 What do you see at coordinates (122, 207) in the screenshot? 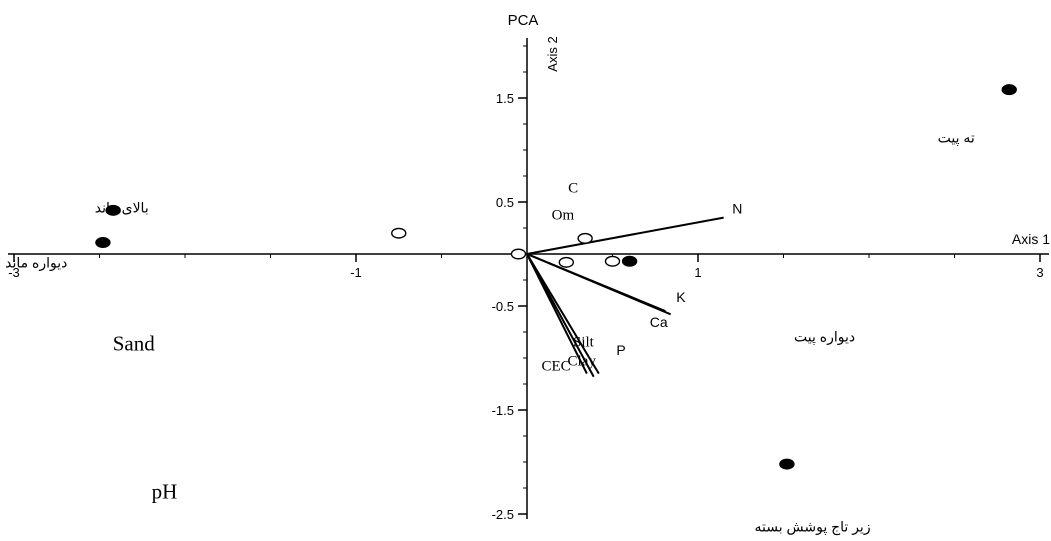
I see `site-label: بالای ماند` at bounding box center [122, 207].